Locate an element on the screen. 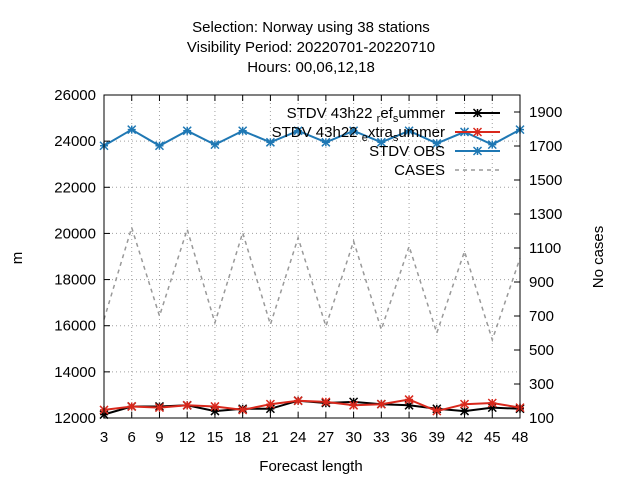 The image size is (640, 480). legend-text: xtra is located at coordinates (381, 132).